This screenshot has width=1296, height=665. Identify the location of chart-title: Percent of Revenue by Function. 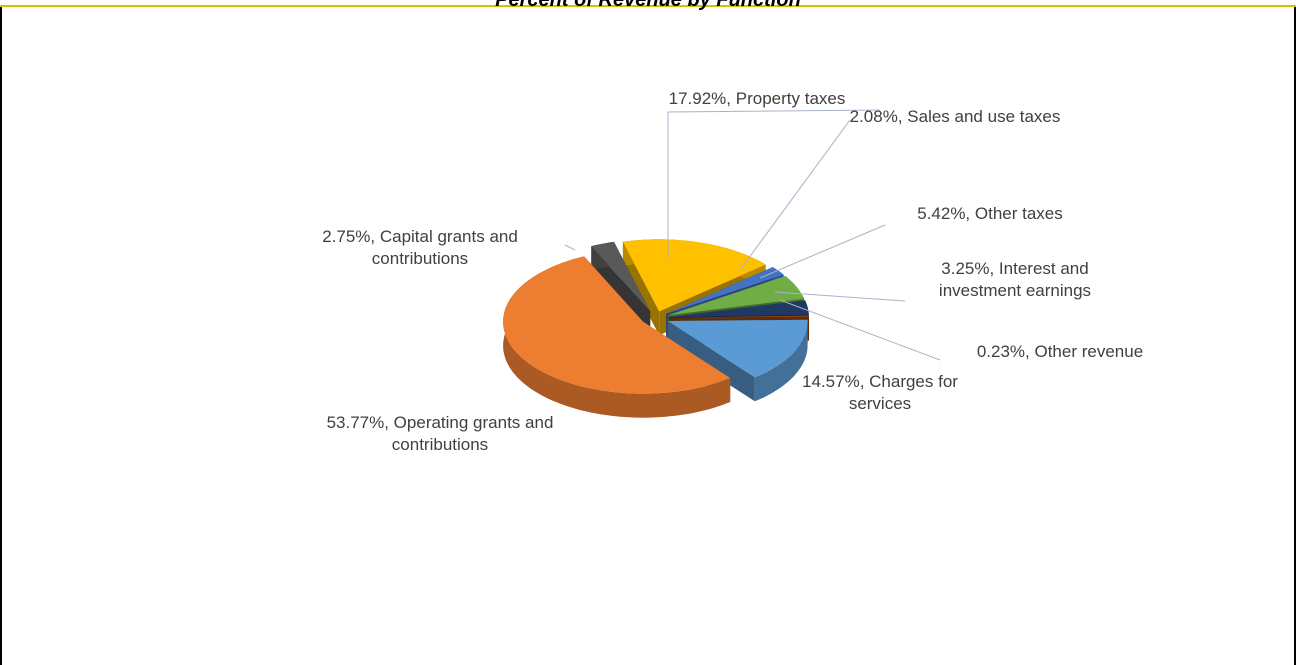
(648, 5).